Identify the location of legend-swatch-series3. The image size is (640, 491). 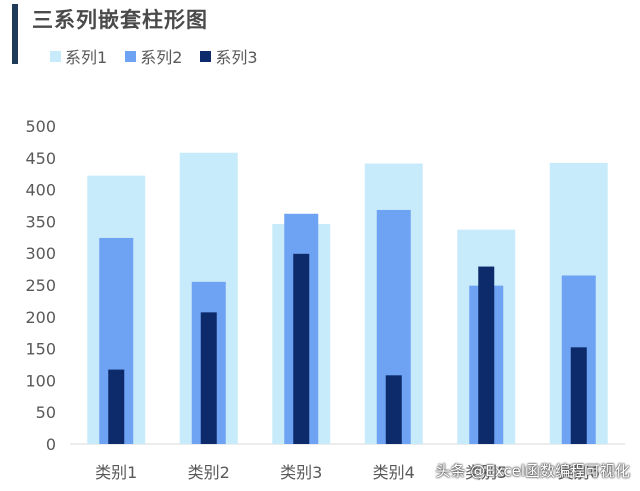
(206, 56).